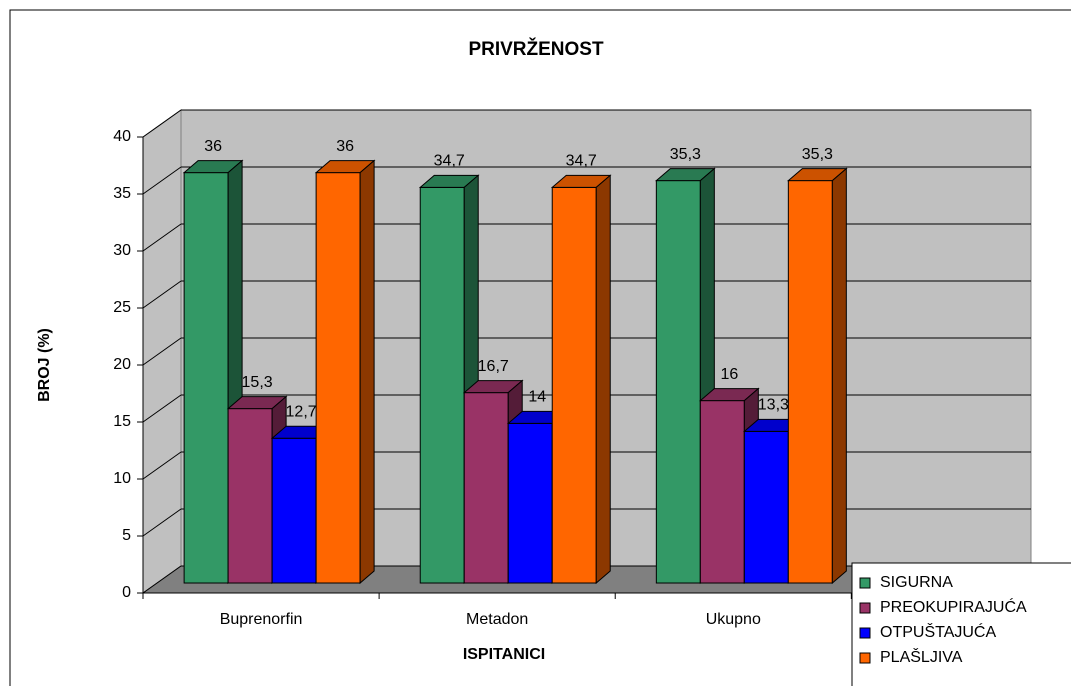 This screenshot has width=1071, height=686. What do you see at coordinates (773, 405) in the screenshot?
I see `value-label: 13,3` at bounding box center [773, 405].